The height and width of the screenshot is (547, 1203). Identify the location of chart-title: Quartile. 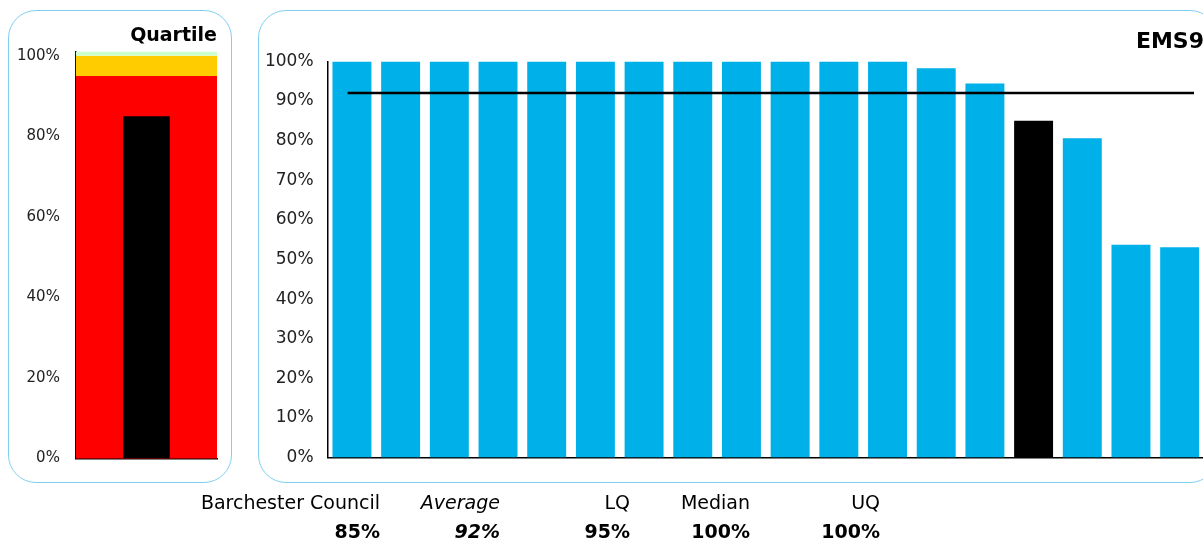
(173, 34).